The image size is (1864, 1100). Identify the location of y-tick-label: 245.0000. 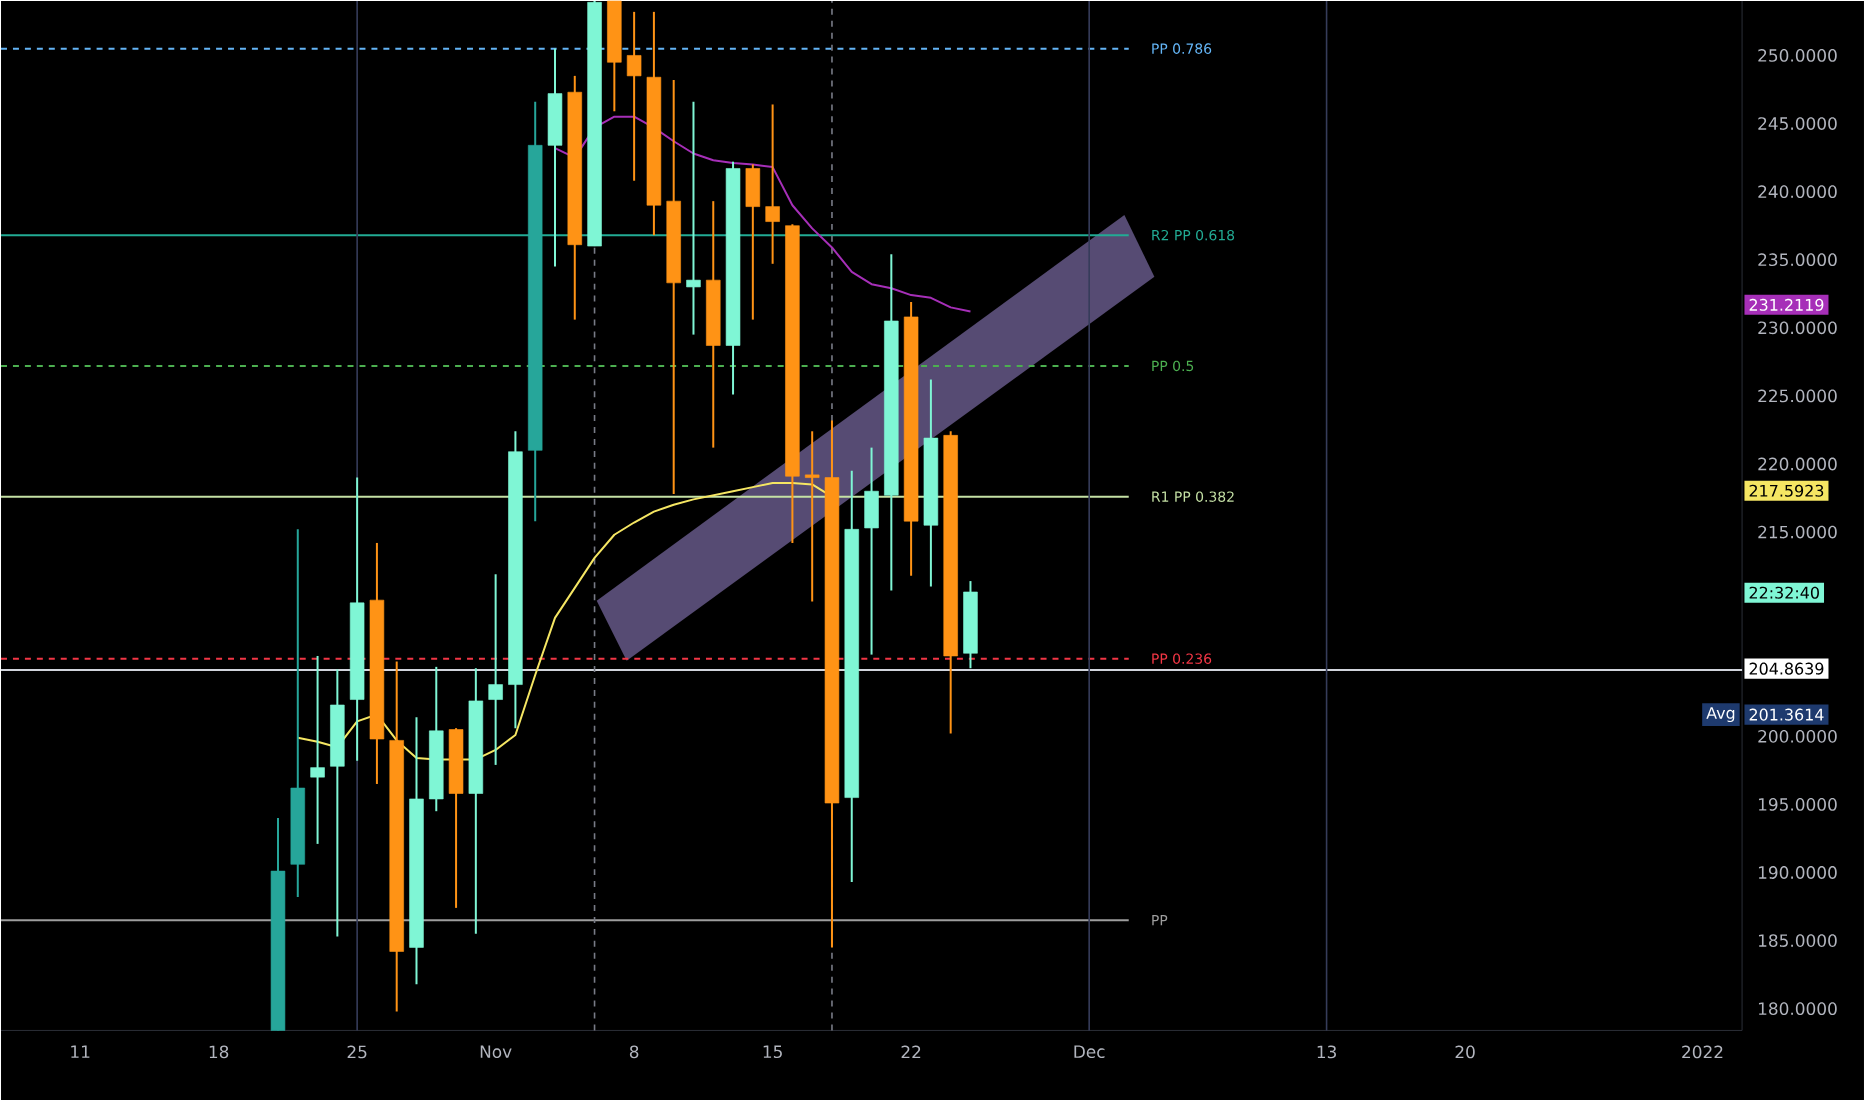
(1797, 123).